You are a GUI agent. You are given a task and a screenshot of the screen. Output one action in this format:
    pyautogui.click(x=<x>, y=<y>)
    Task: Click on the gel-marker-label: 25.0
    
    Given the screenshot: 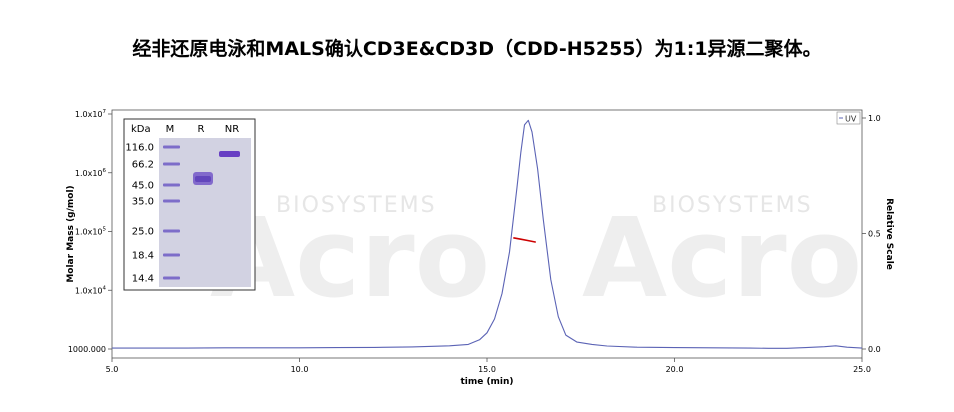 What is the action you would take?
    pyautogui.click(x=143, y=232)
    